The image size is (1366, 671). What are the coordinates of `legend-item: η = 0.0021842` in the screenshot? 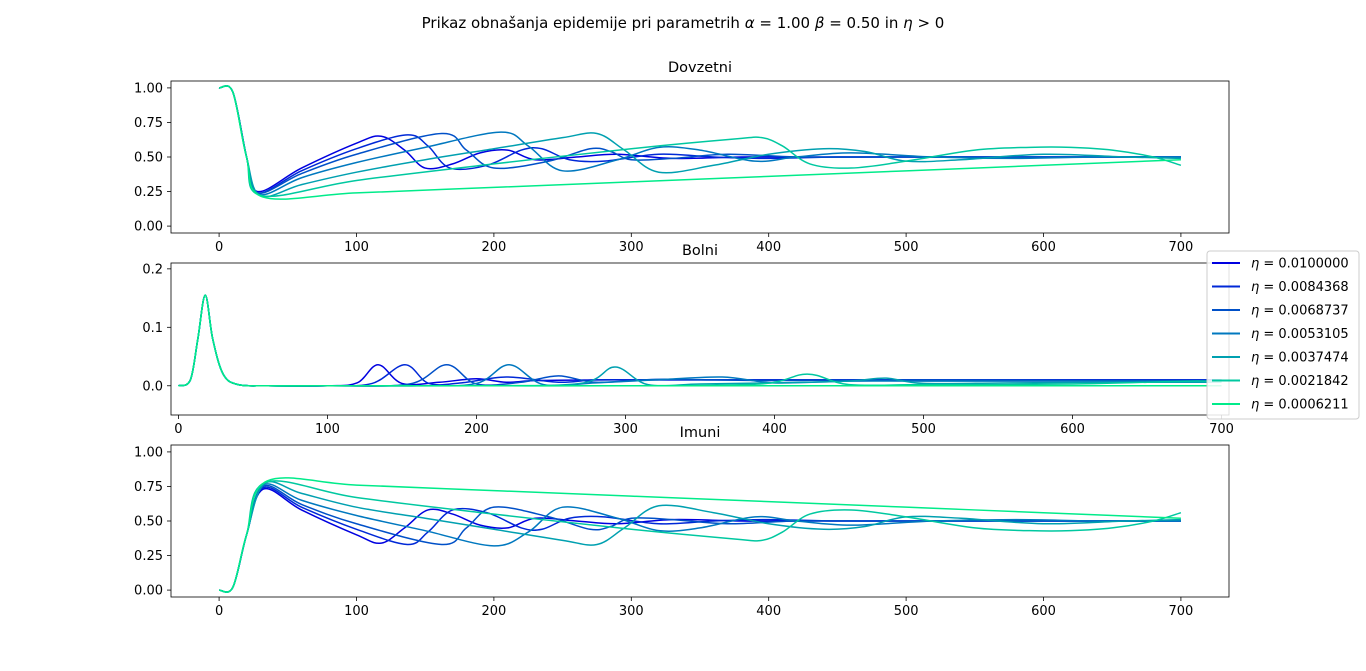 It's located at (1280, 381).